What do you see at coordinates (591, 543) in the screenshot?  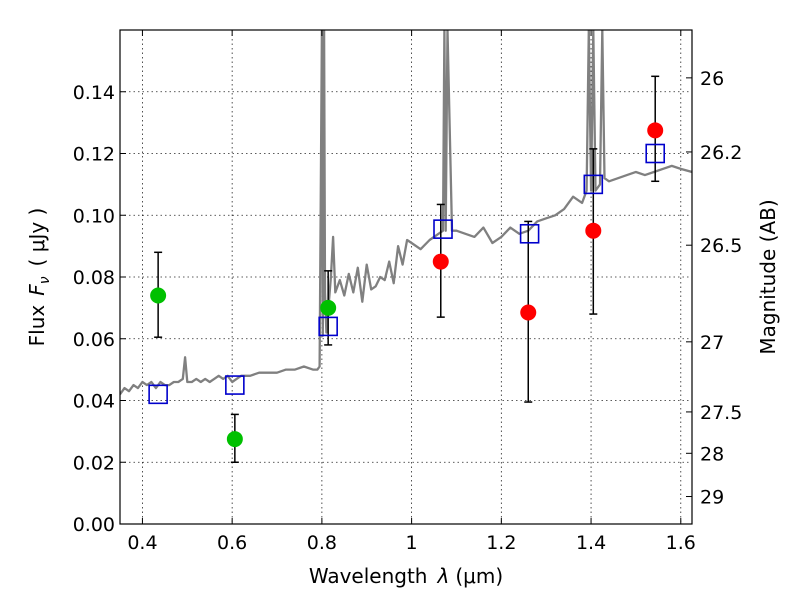 I see `x-tick-label: 1.4` at bounding box center [591, 543].